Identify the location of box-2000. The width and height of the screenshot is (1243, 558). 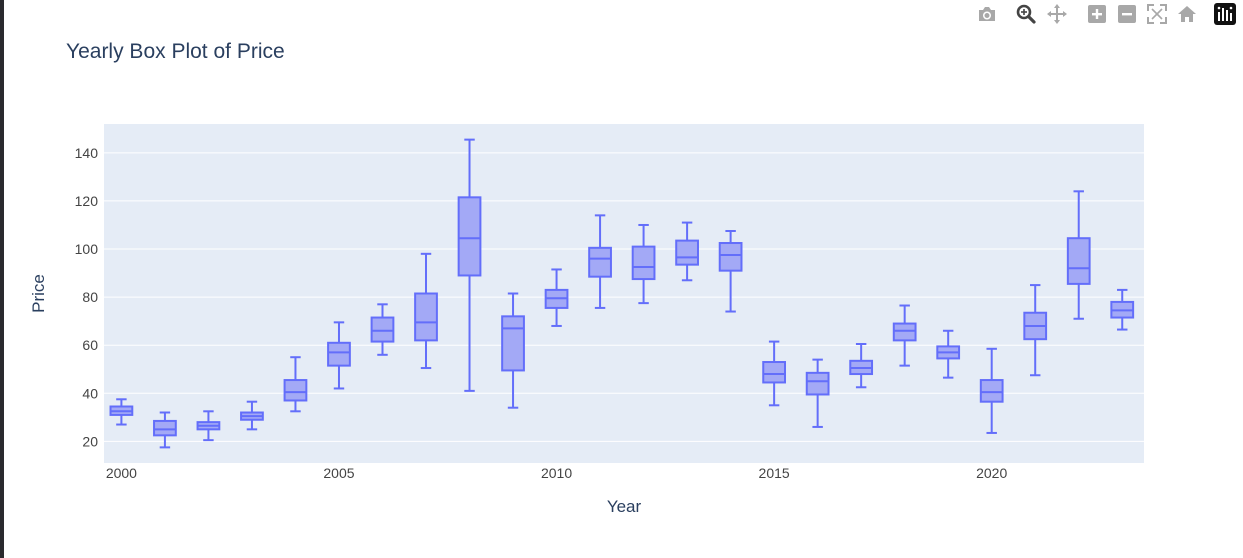
(121, 412).